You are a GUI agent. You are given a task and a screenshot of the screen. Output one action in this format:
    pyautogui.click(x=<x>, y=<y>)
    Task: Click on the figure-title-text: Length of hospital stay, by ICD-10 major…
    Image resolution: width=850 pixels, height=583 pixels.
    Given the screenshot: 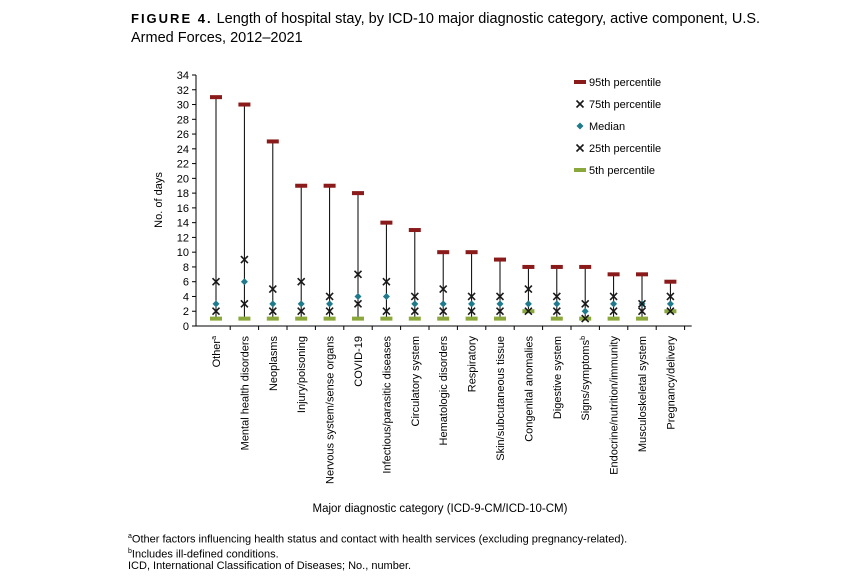 What is the action you would take?
    pyautogui.click(x=446, y=28)
    